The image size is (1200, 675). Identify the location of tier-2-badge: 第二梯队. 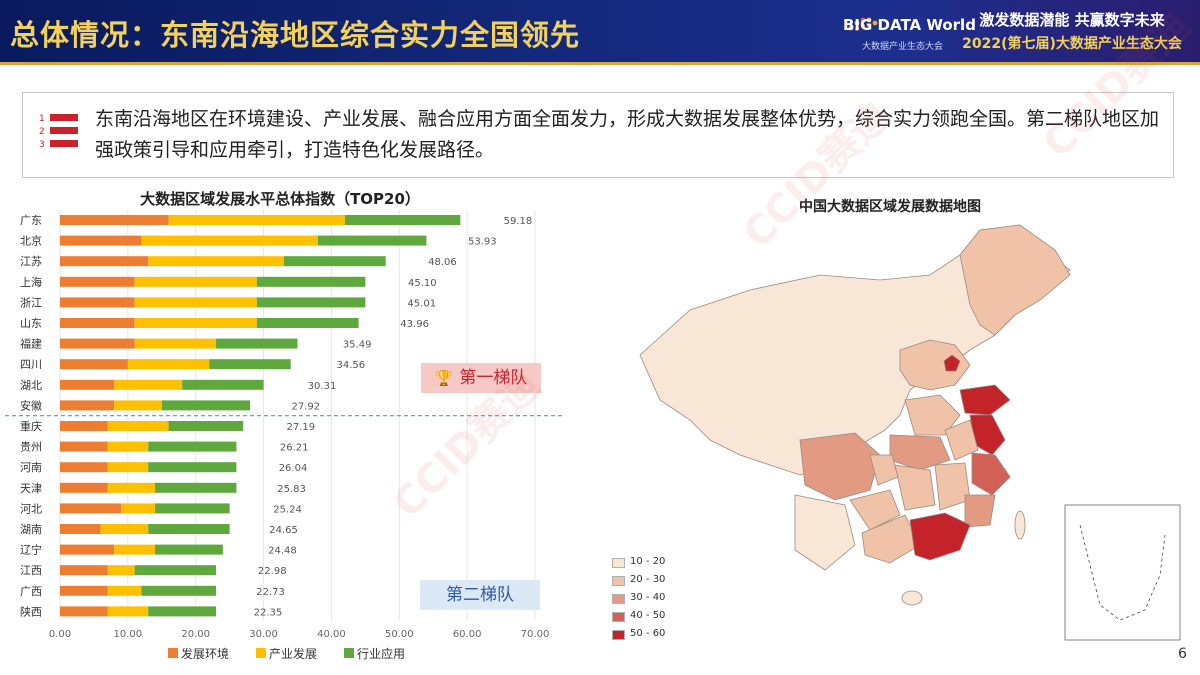
(480, 595).